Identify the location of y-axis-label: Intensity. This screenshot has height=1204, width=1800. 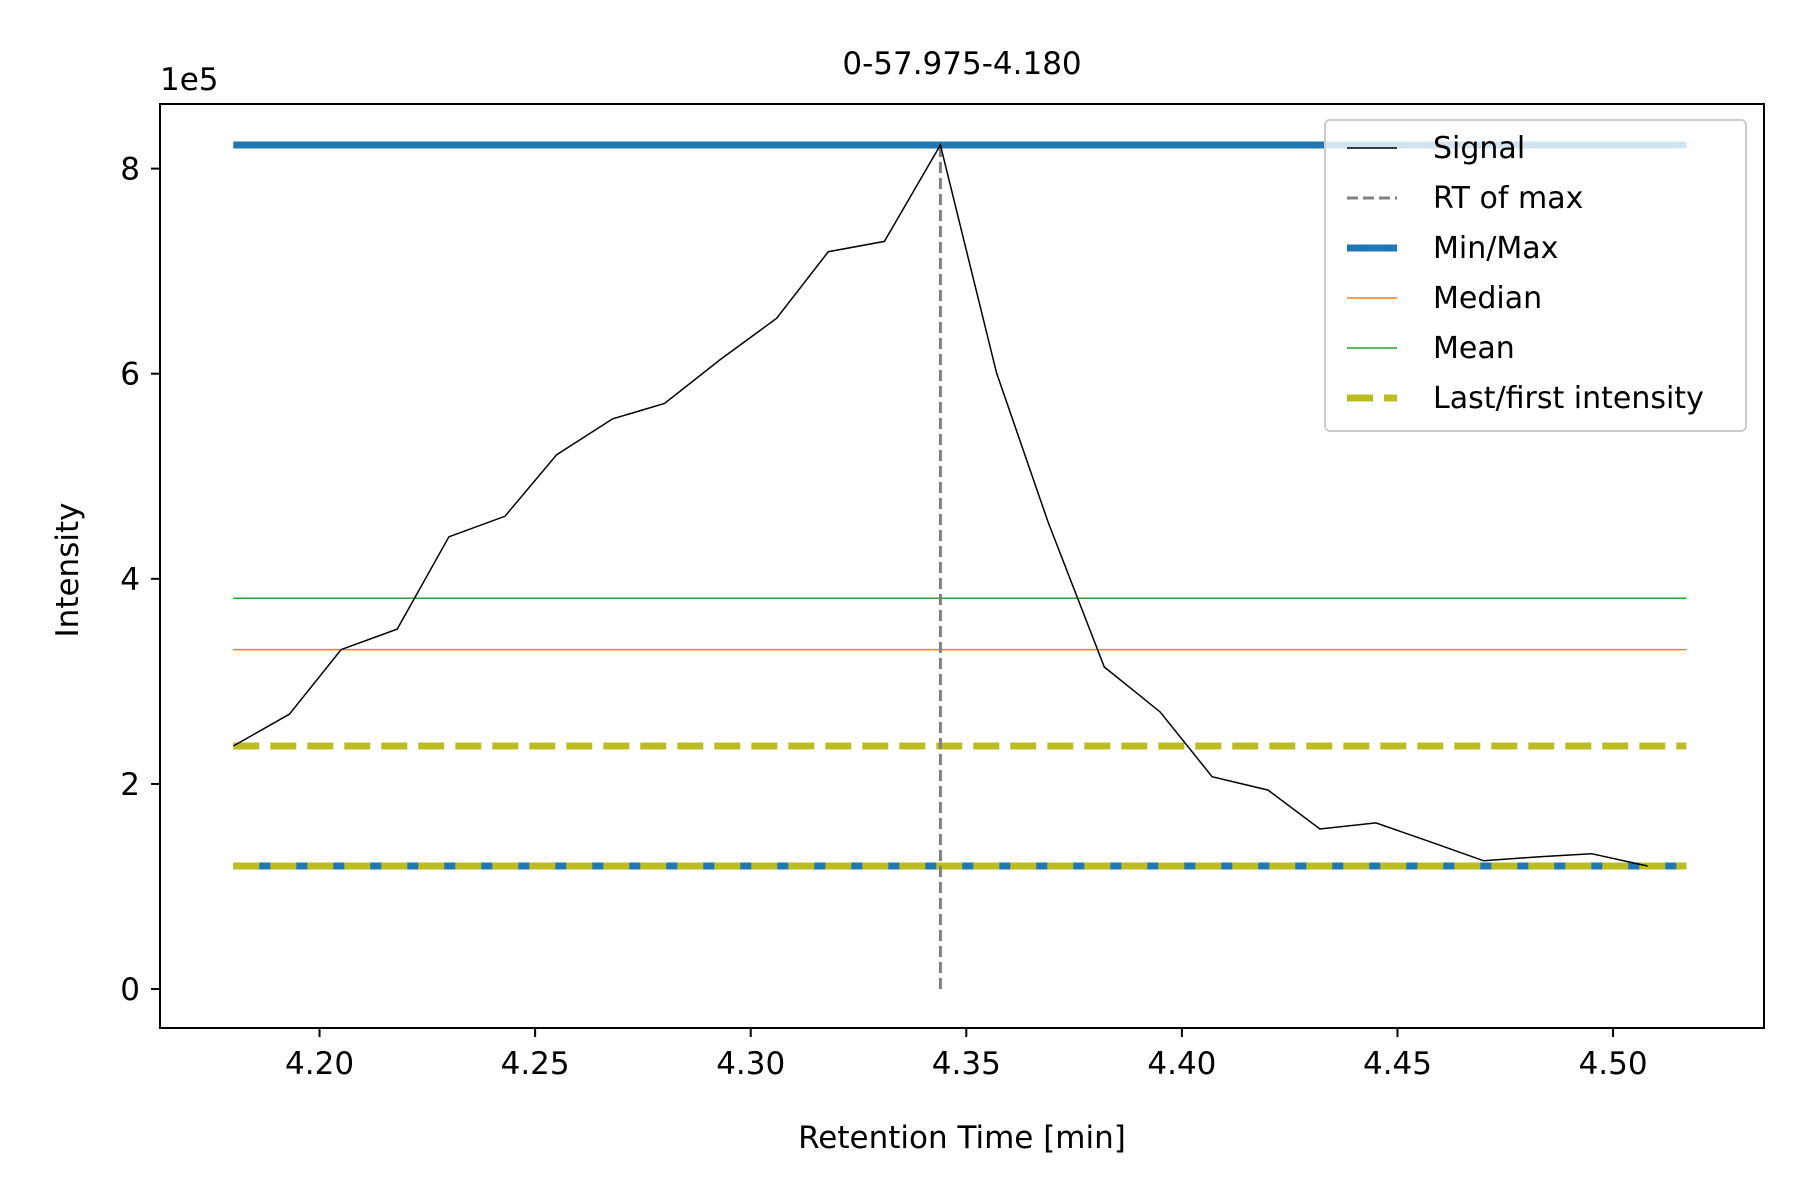
(68, 570).